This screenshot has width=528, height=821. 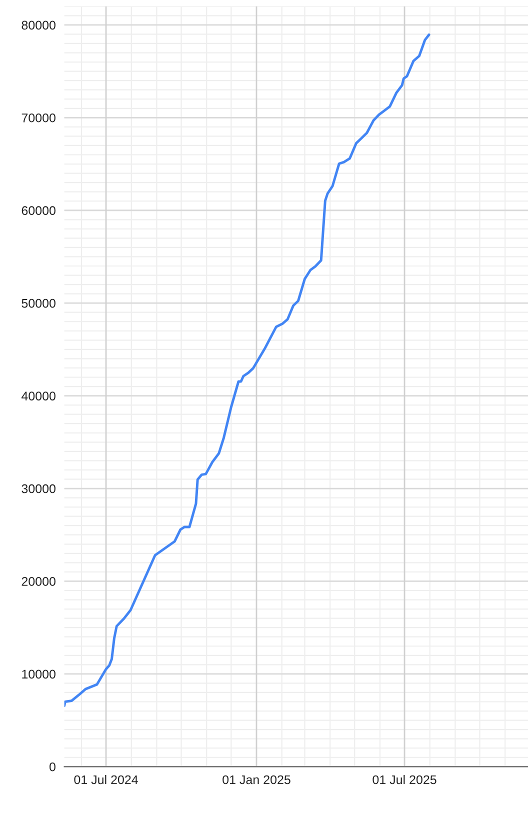 What do you see at coordinates (39, 117) in the screenshot?
I see `y-tick-label: 70000` at bounding box center [39, 117].